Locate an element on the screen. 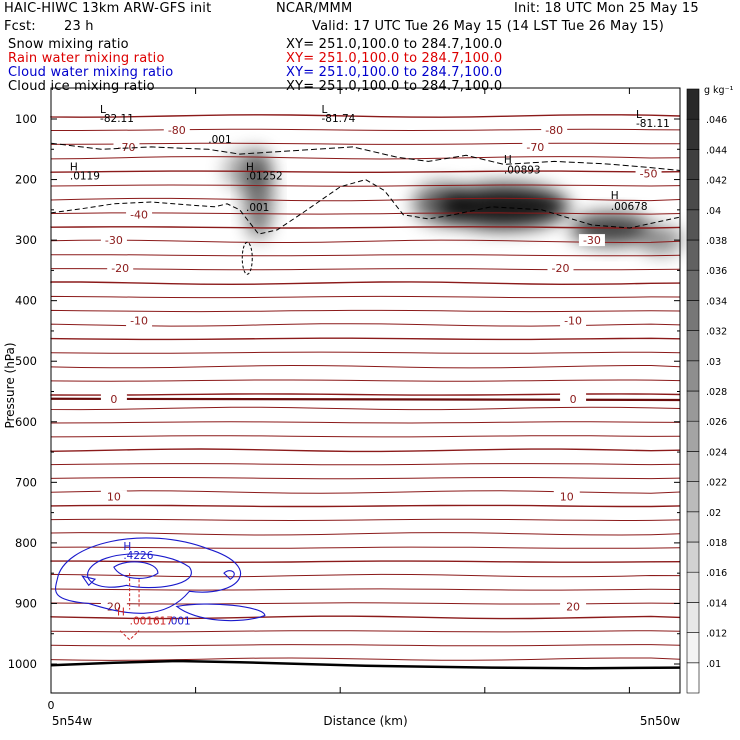 The image size is (740, 740). colorbar-tick-label: .03 is located at coordinates (713, 362).